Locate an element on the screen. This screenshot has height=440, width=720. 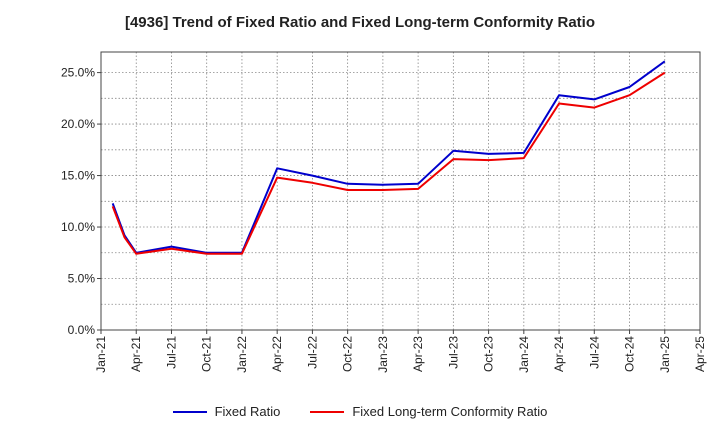
x-tick-label: Jan-24 is located at coordinates (524, 354).